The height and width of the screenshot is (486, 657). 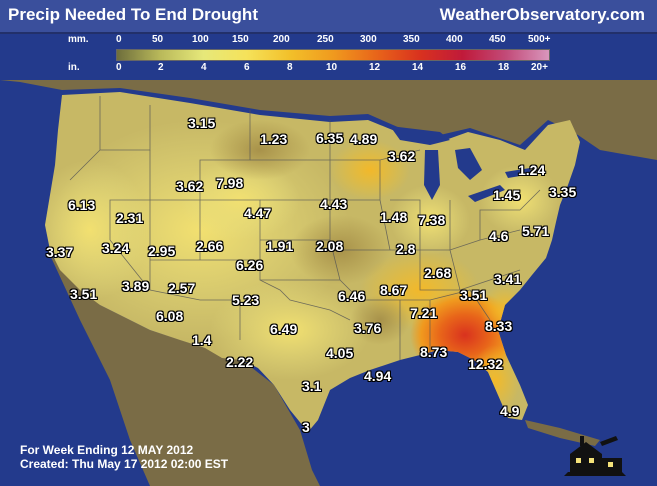 What do you see at coordinates (454, 39) in the screenshot?
I see `legend-mm-tick: 400` at bounding box center [454, 39].